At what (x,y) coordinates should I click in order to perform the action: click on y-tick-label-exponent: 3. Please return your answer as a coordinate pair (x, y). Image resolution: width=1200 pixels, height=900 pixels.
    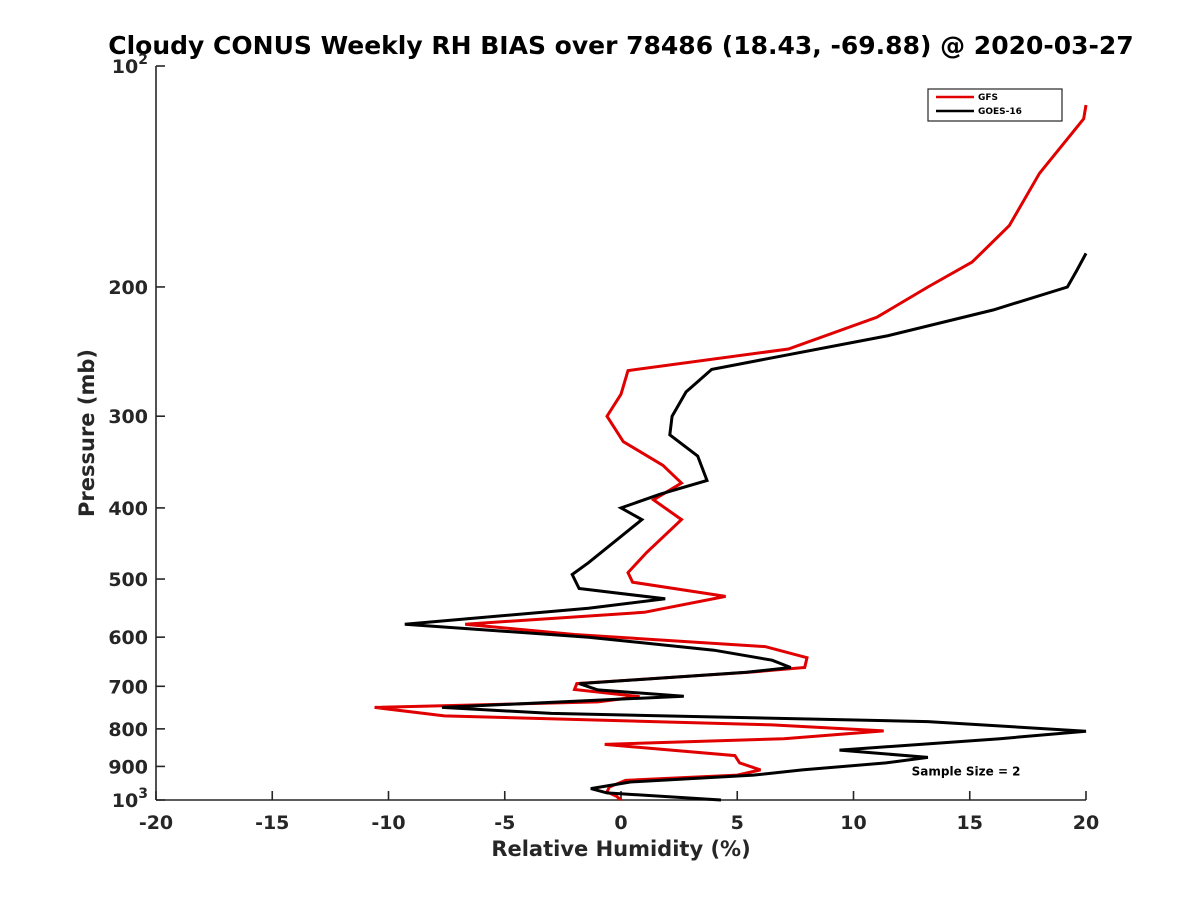
    Looking at the image, I should click on (143, 794).